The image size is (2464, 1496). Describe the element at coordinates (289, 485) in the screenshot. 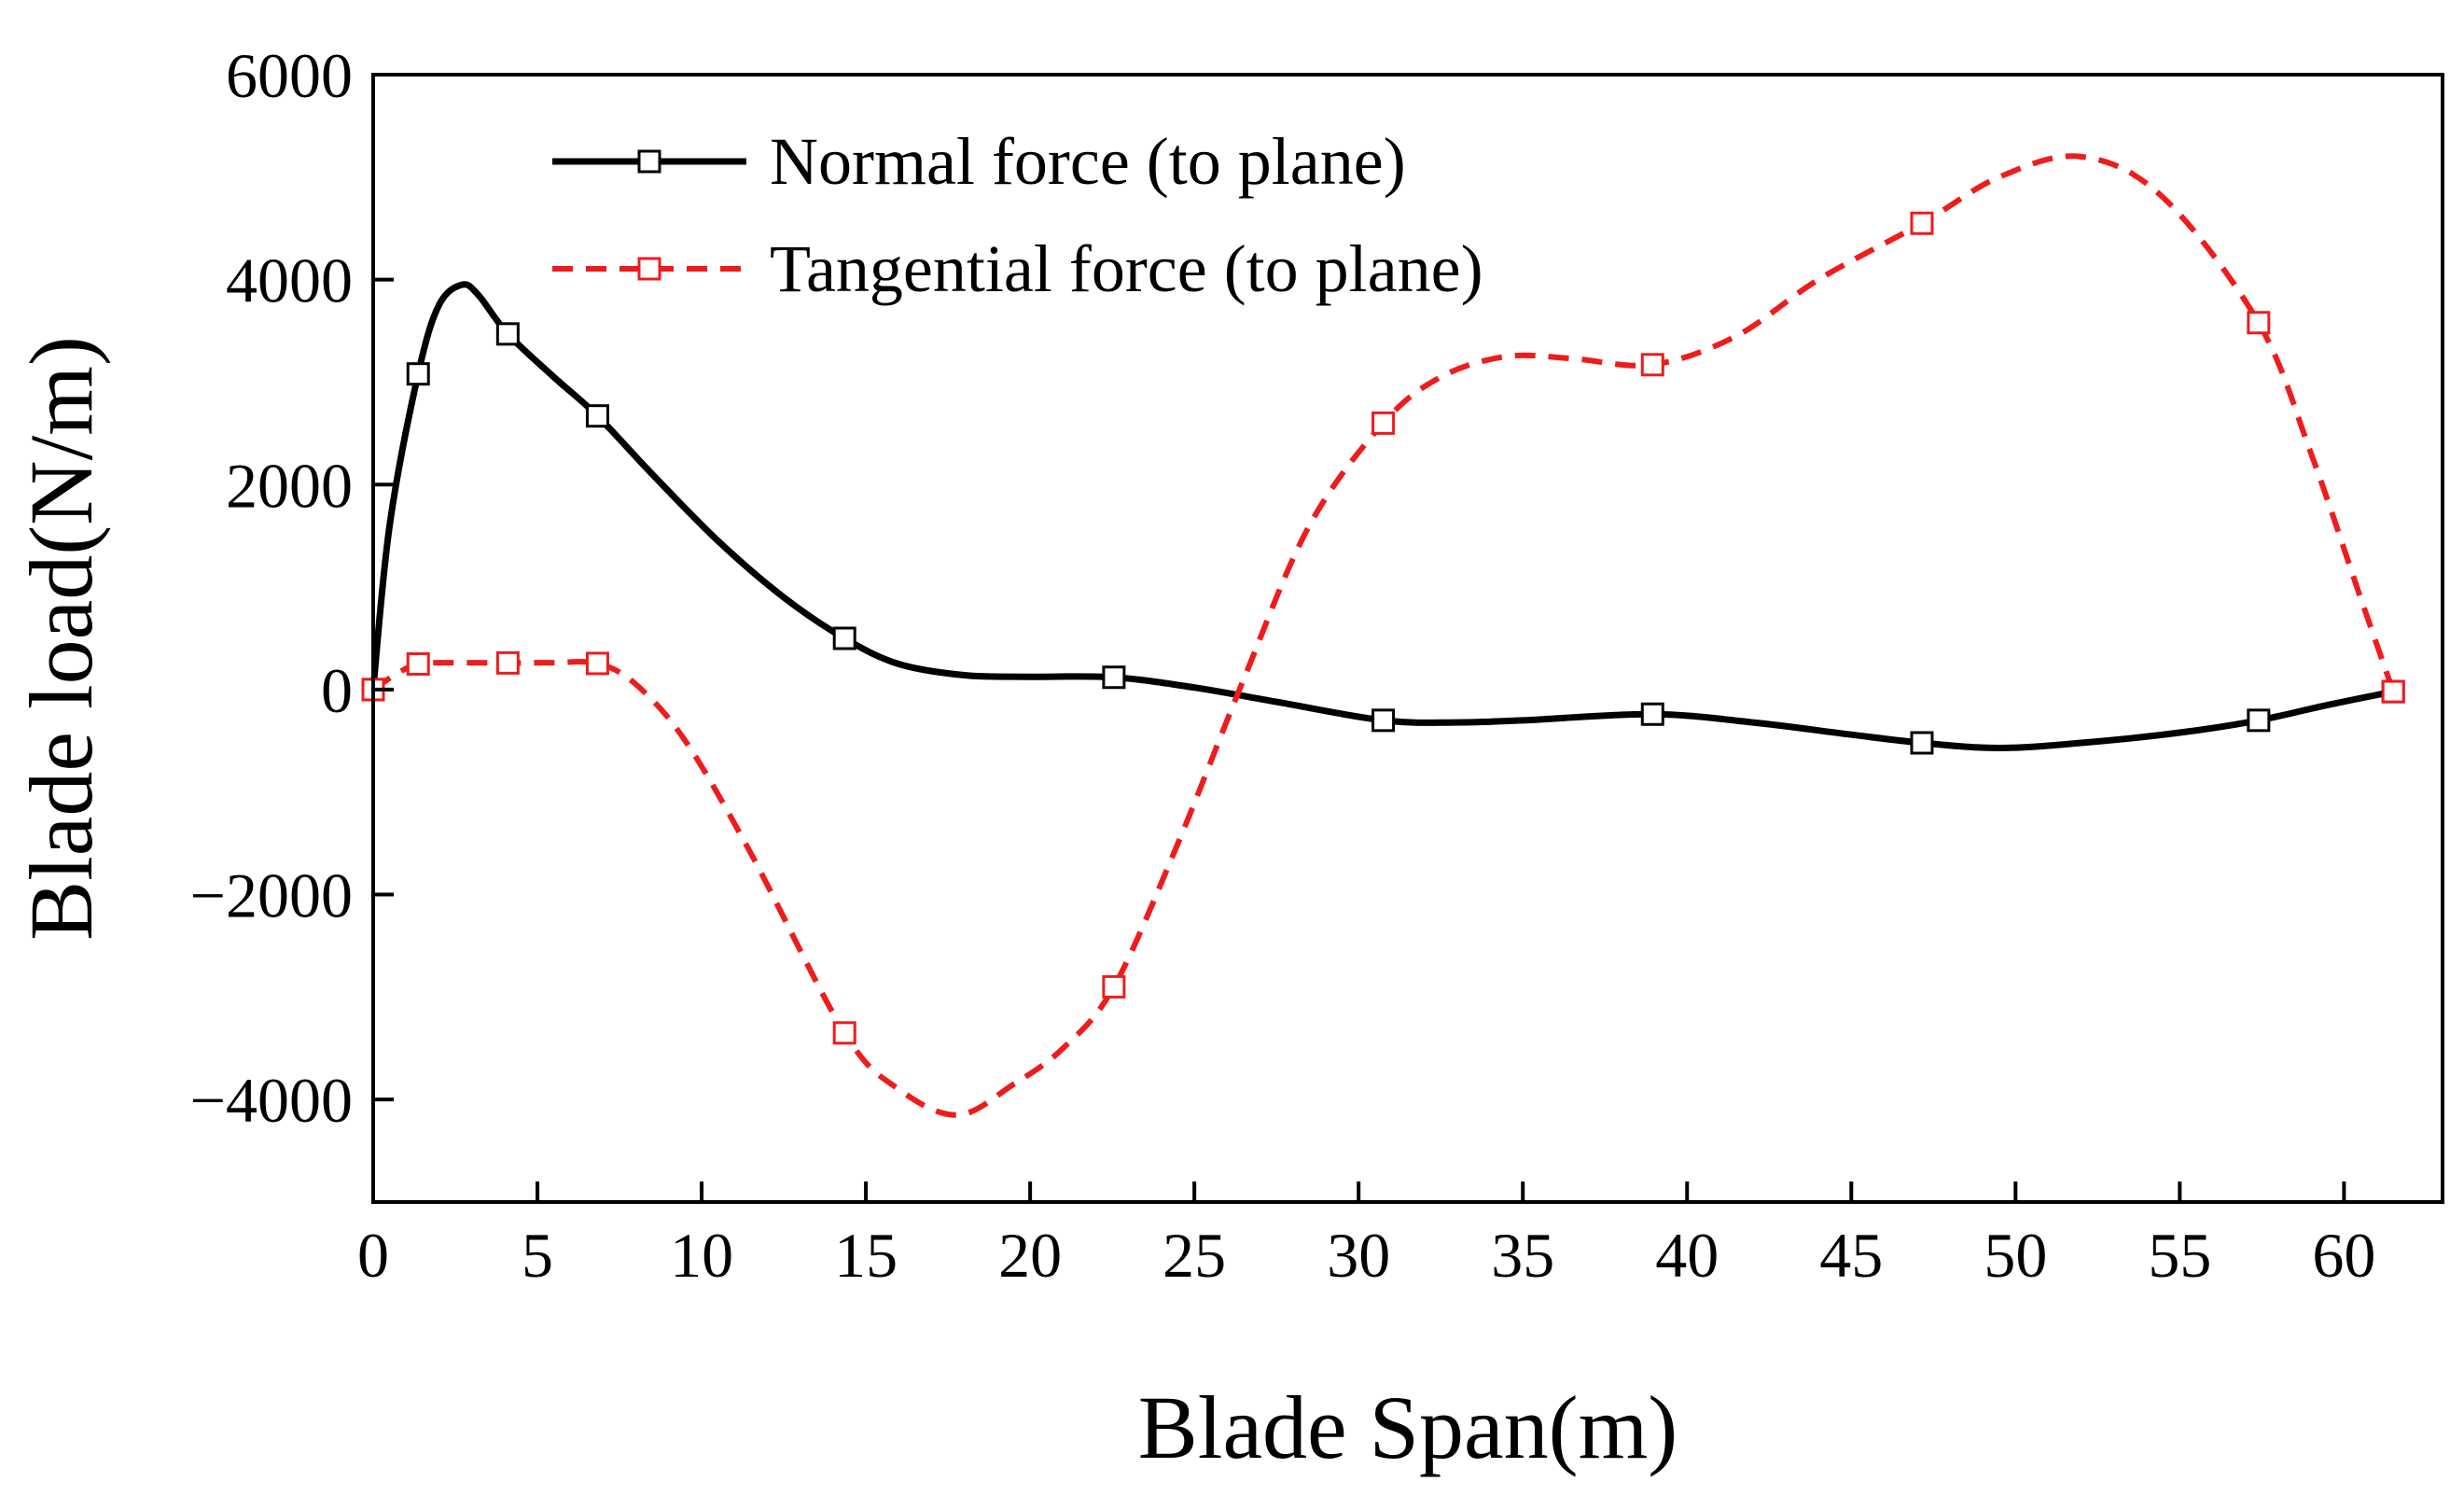

I see `y-tick-label: 2000` at that location.